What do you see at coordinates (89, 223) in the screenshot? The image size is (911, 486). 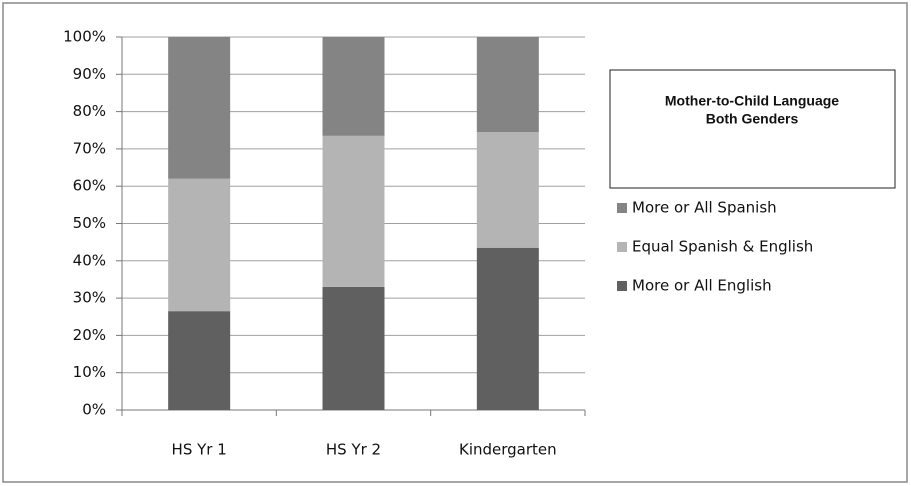 I see `y-tick-label: 50%` at bounding box center [89, 223].